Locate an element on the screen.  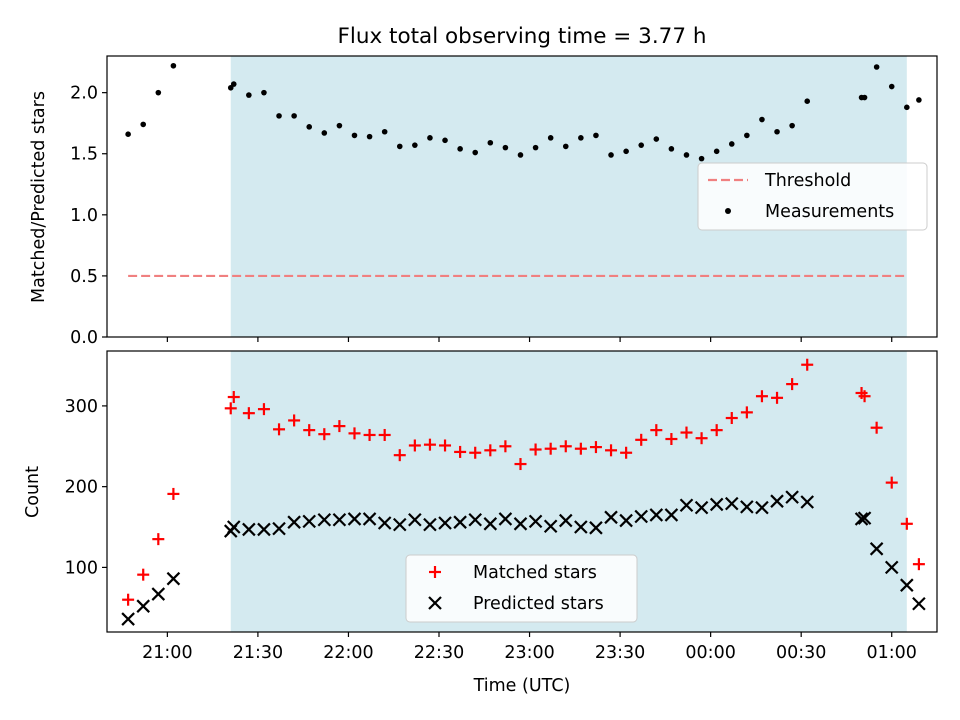
bottom-y-tick-label: 300 is located at coordinates (81, 407).